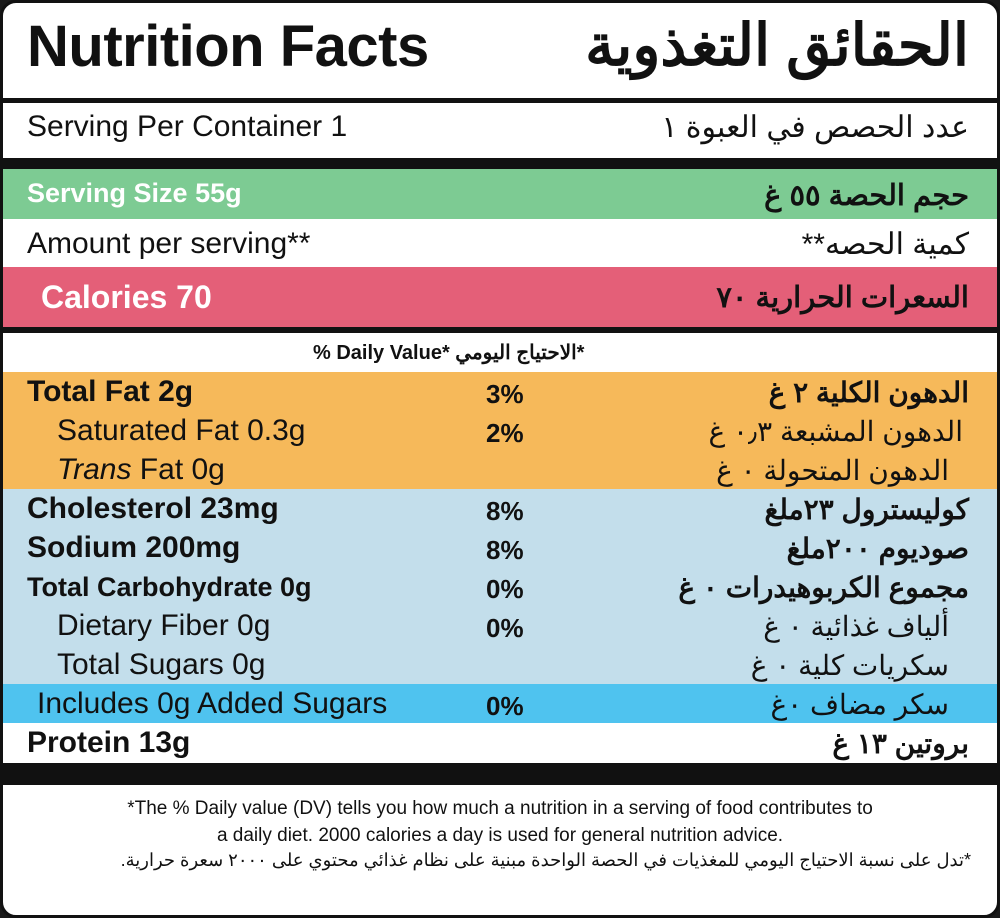  I want to click on nutrient-name-ar: الدهون المشبعة ٠٫٣ غ, so click(835, 431).